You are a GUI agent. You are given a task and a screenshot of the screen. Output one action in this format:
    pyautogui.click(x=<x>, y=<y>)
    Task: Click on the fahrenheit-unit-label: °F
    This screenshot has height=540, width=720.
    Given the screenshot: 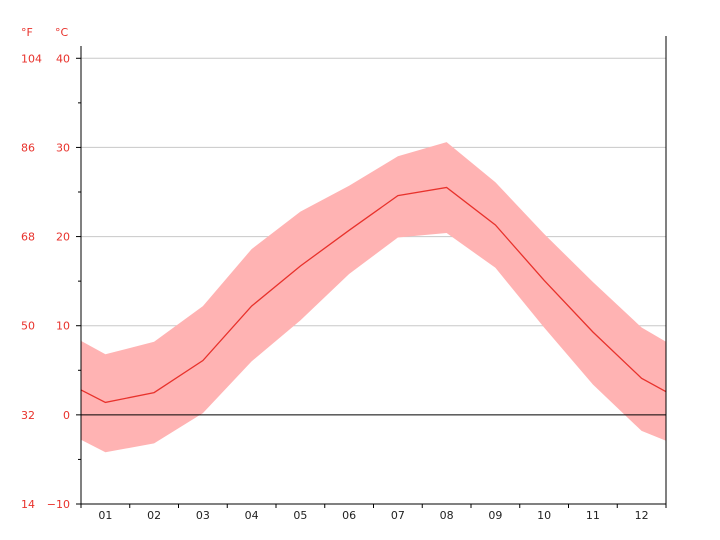 What is the action you would take?
    pyautogui.click(x=27, y=32)
    